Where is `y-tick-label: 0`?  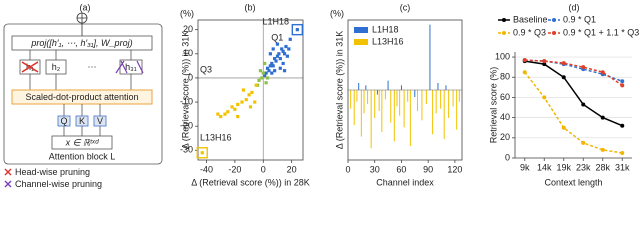 y-tick-label: 0 is located at coordinates (190, 77).